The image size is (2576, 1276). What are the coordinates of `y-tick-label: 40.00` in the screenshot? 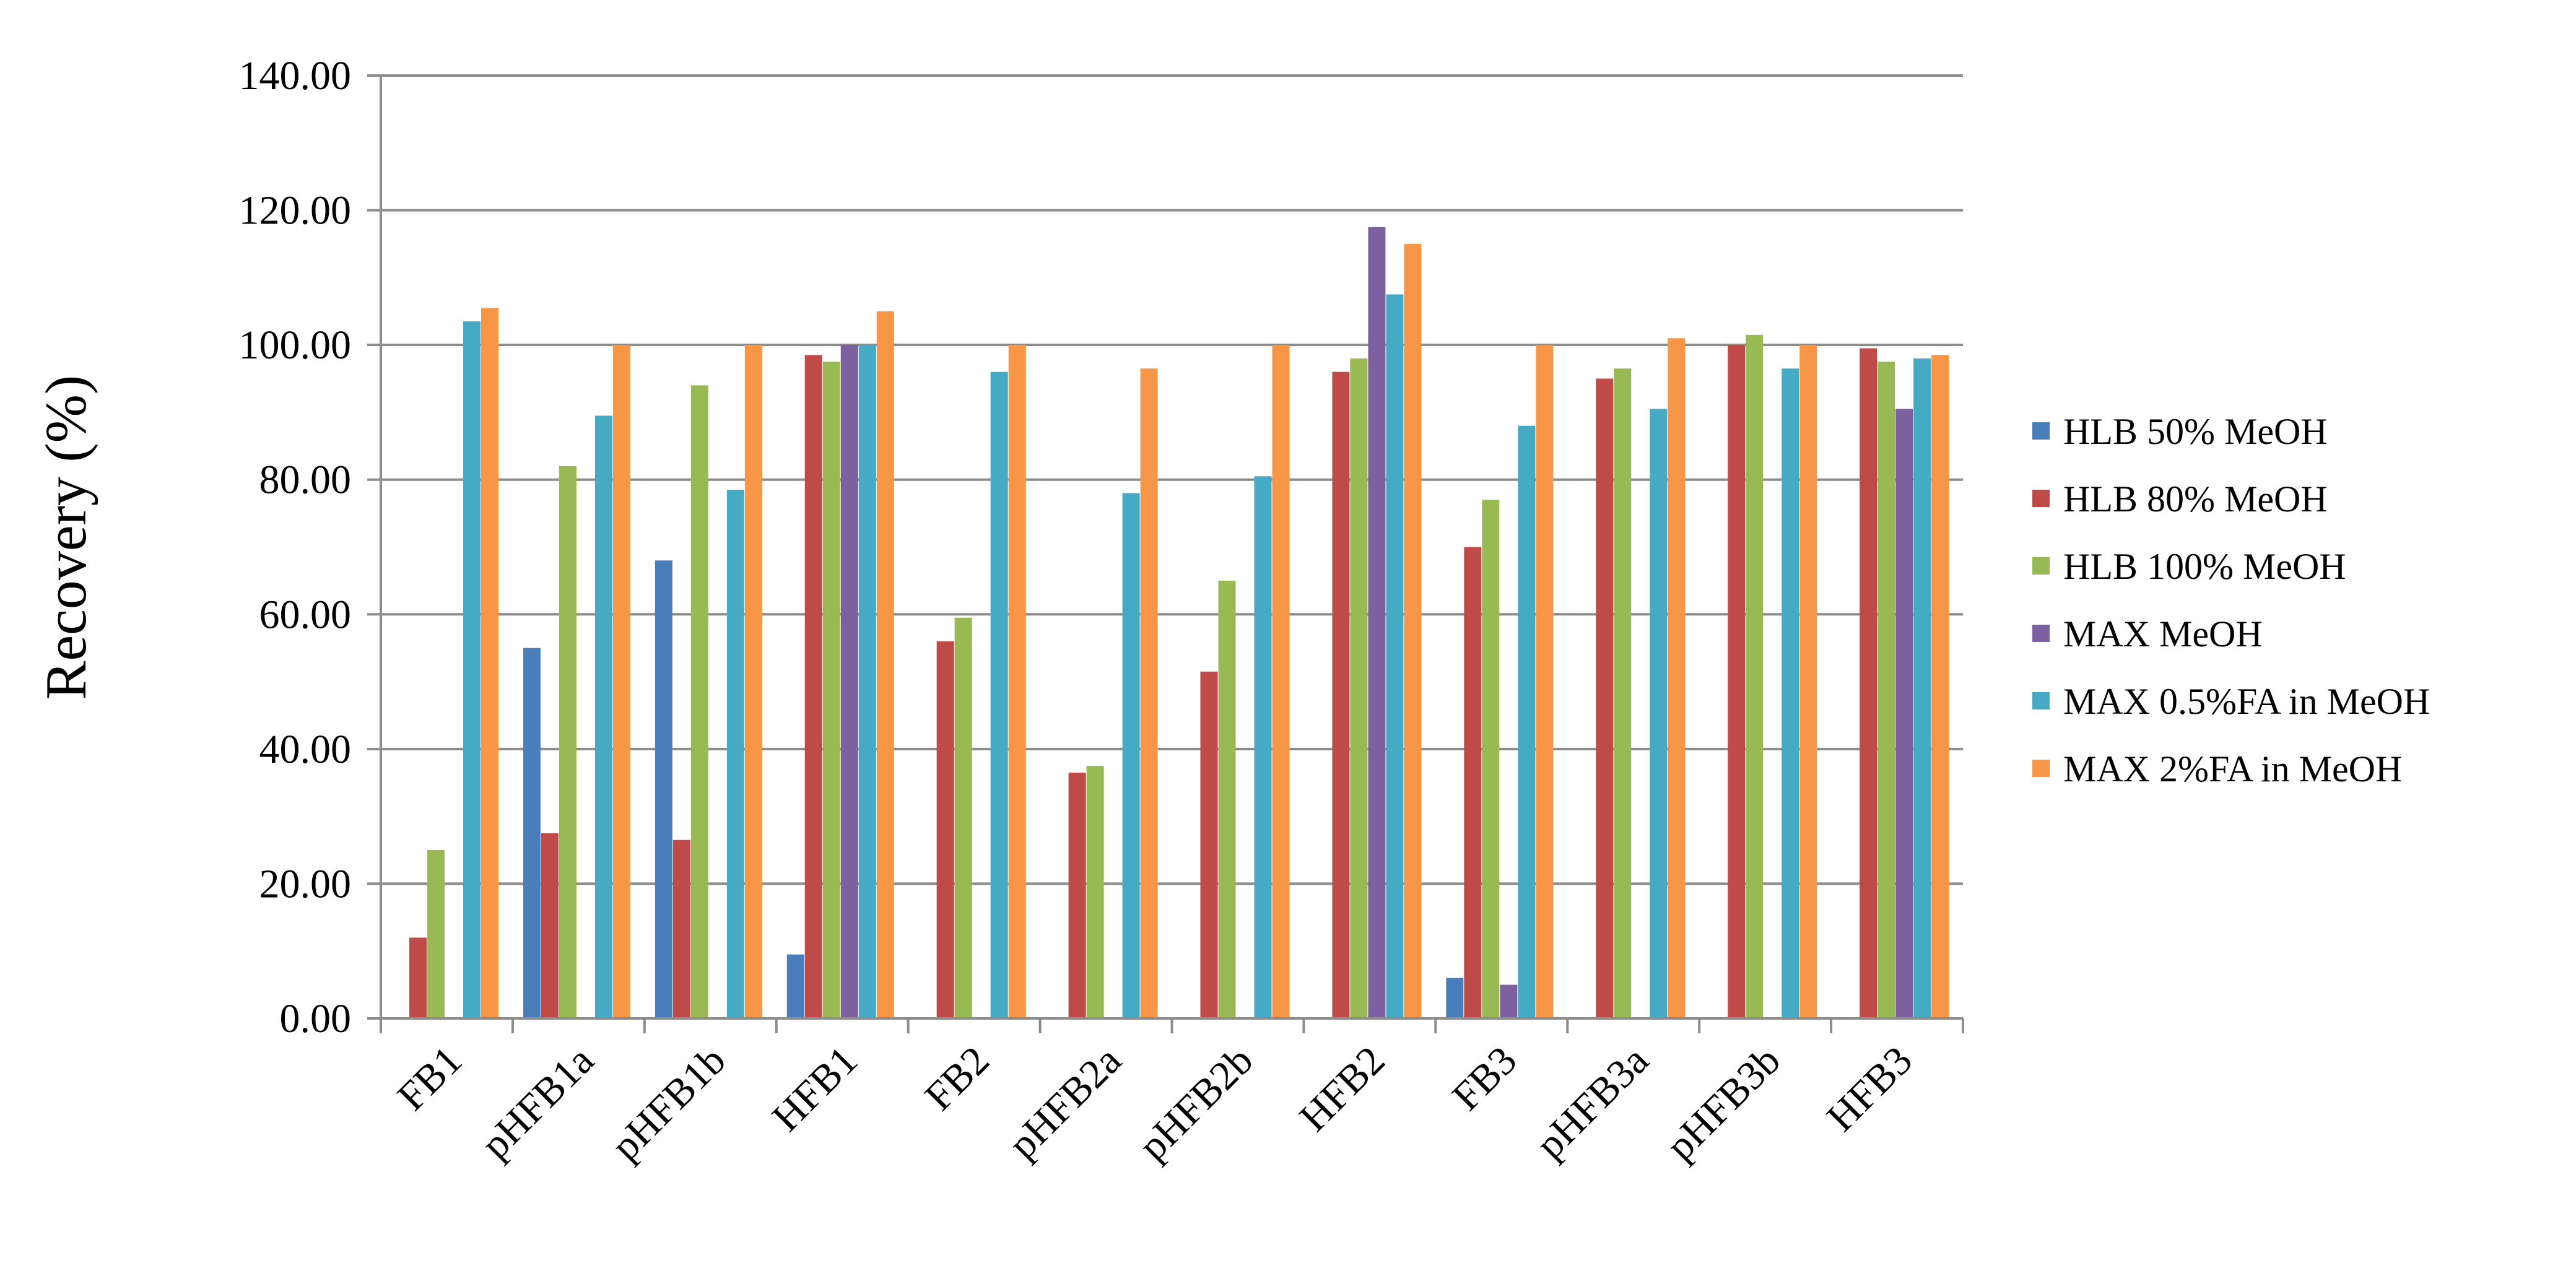 It's located at (305, 750).